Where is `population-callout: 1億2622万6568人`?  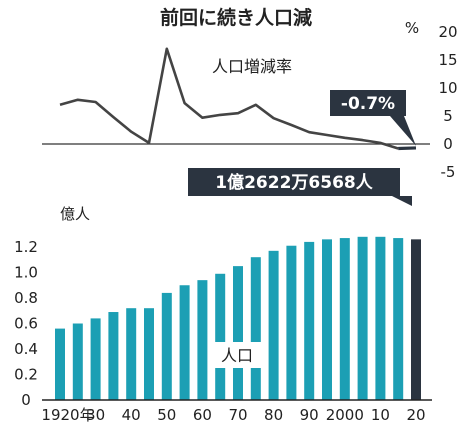
population-callout: 1億2622万6568人 is located at coordinates (300, 187).